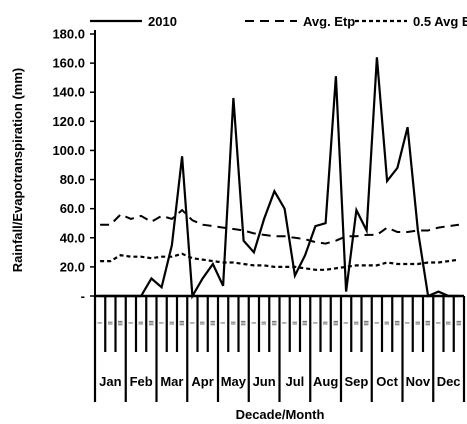 The width and height of the screenshot is (467, 424). What do you see at coordinates (72, 208) in the screenshot?
I see `y-tick-label: 60.0` at bounding box center [72, 208].